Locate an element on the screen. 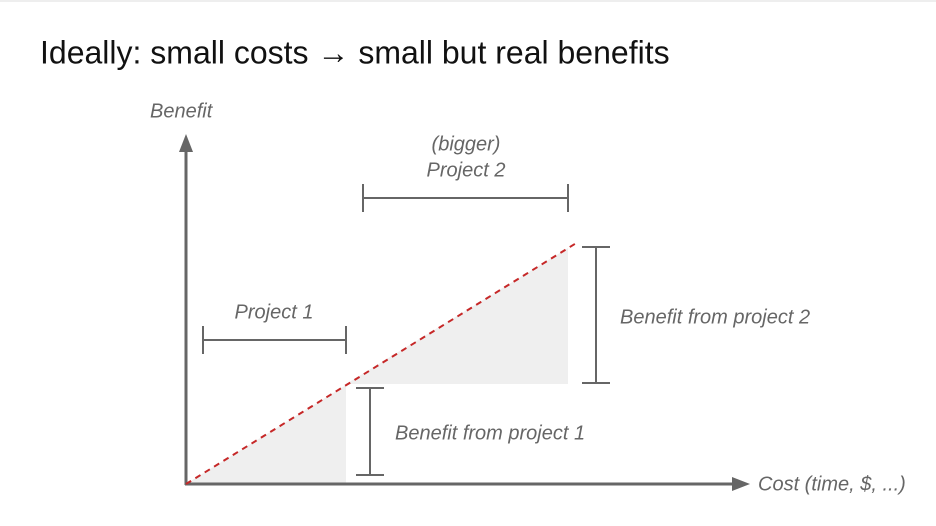 The image size is (936, 526). project-1-bracket is located at coordinates (274, 340).